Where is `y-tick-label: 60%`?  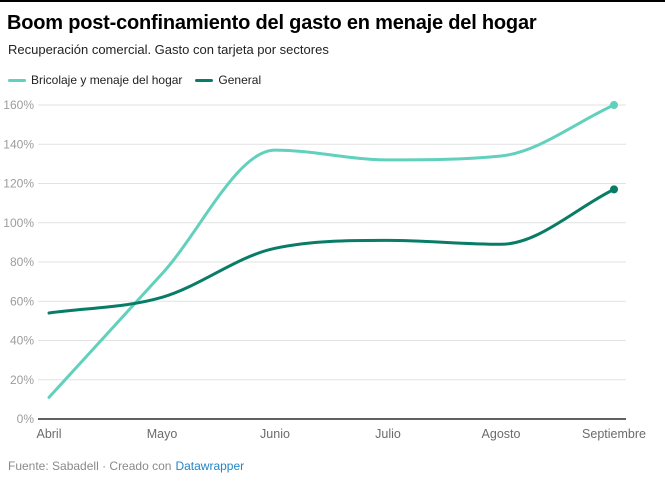
y-tick-label: 60% is located at coordinates (22, 301).